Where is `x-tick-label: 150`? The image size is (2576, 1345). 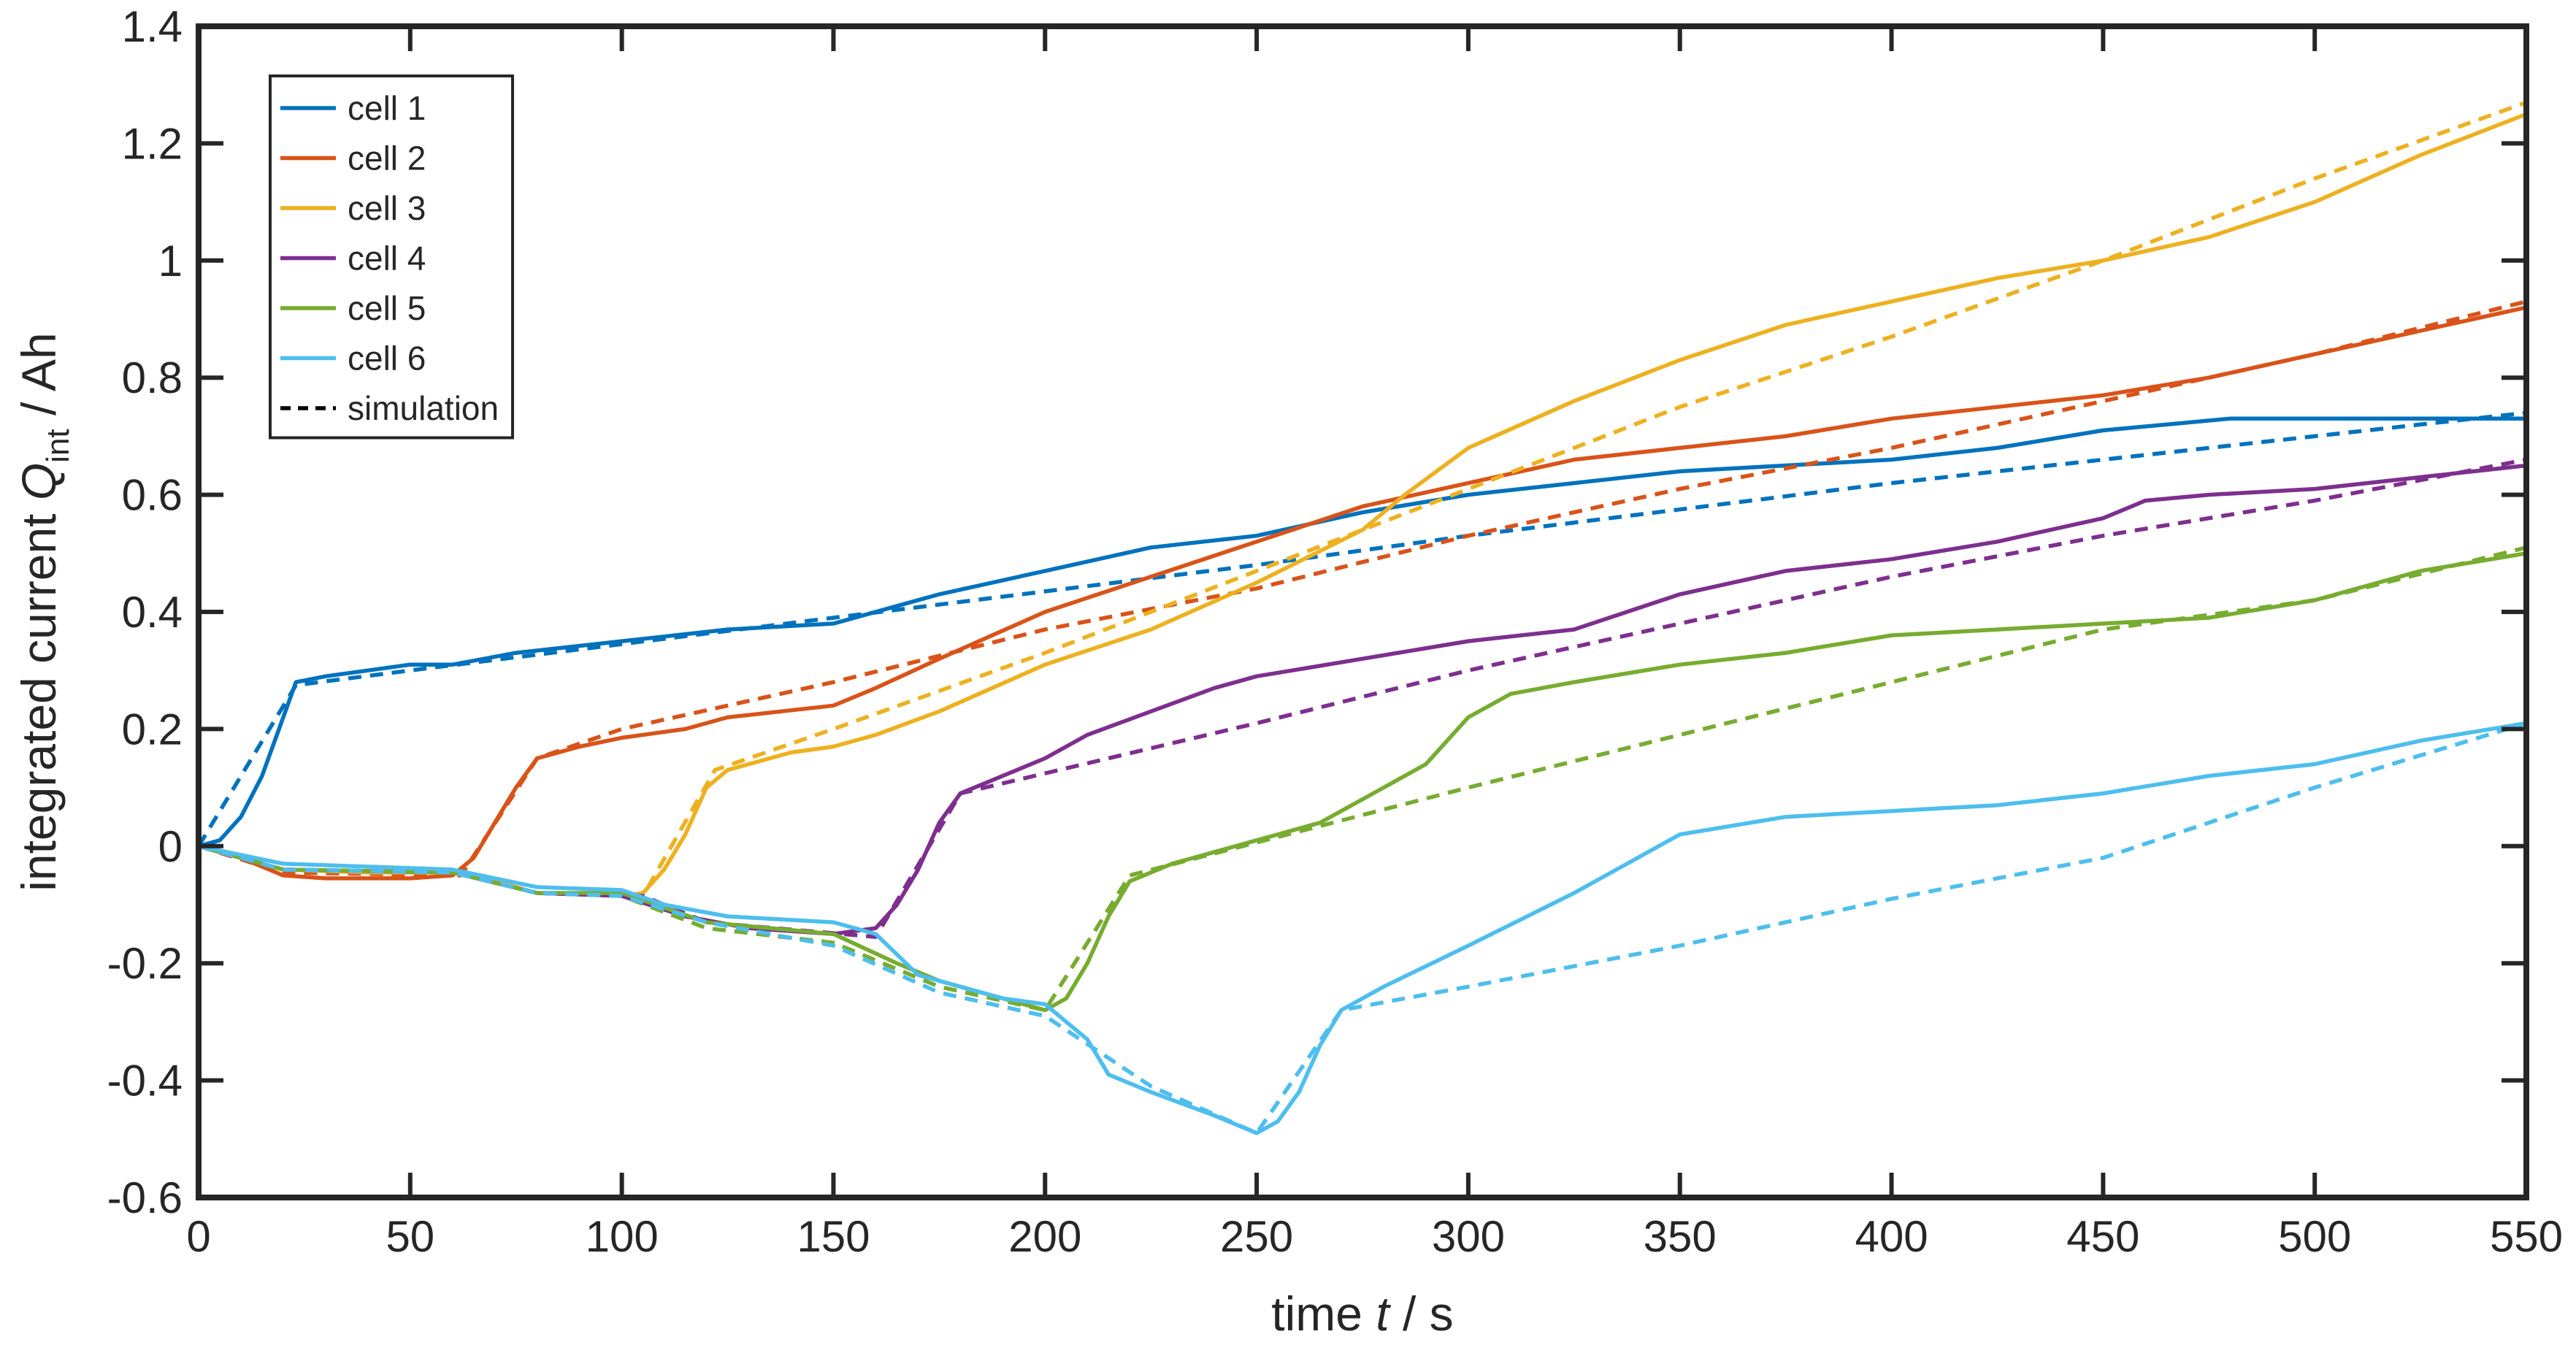
x-tick-label: 150 is located at coordinates (833, 1236).